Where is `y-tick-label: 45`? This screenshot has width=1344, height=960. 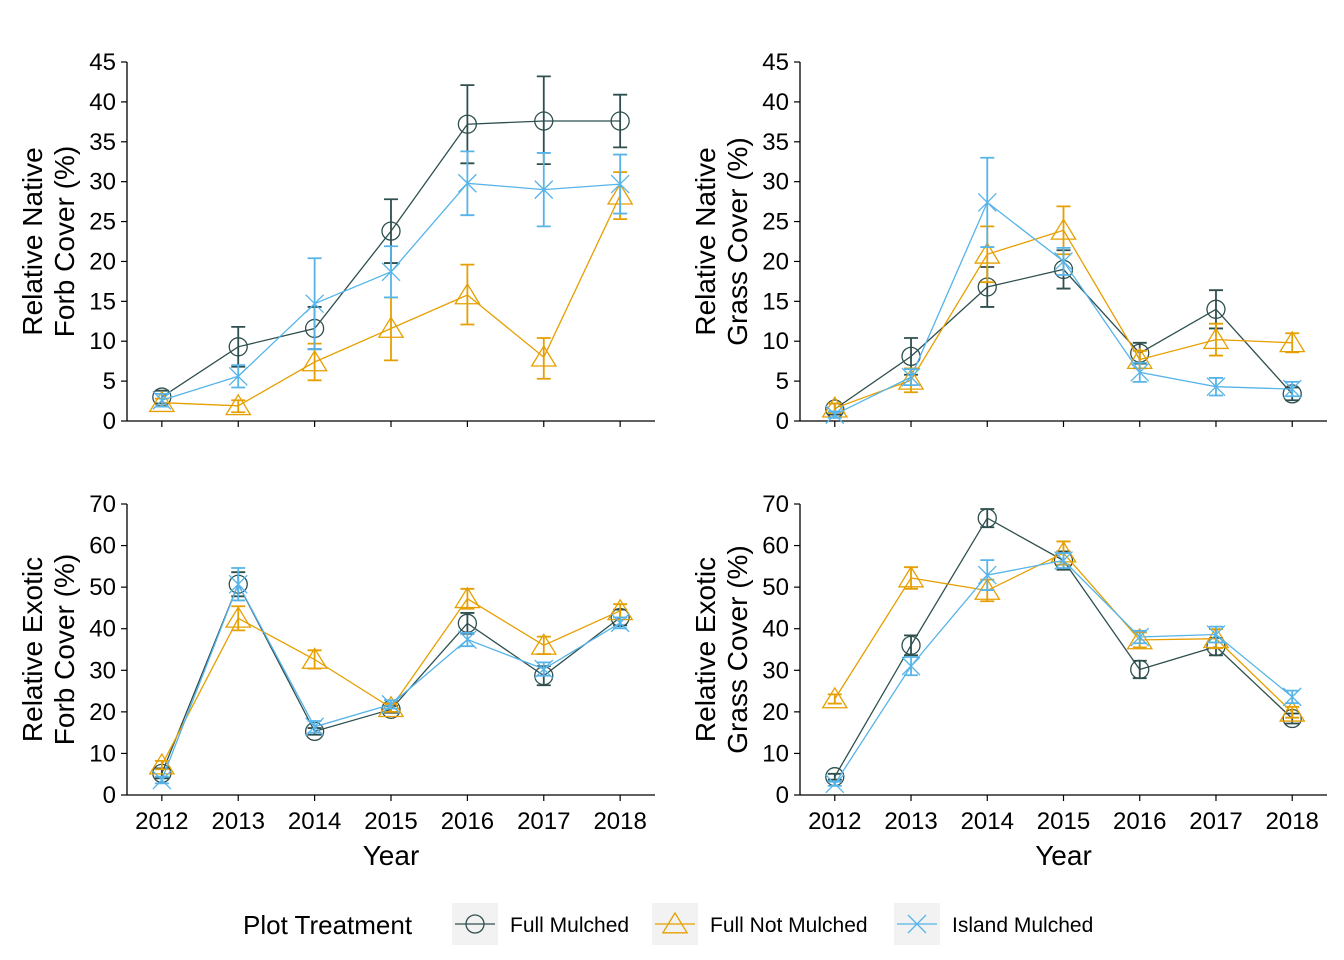 y-tick-label: 45 is located at coordinates (775, 62).